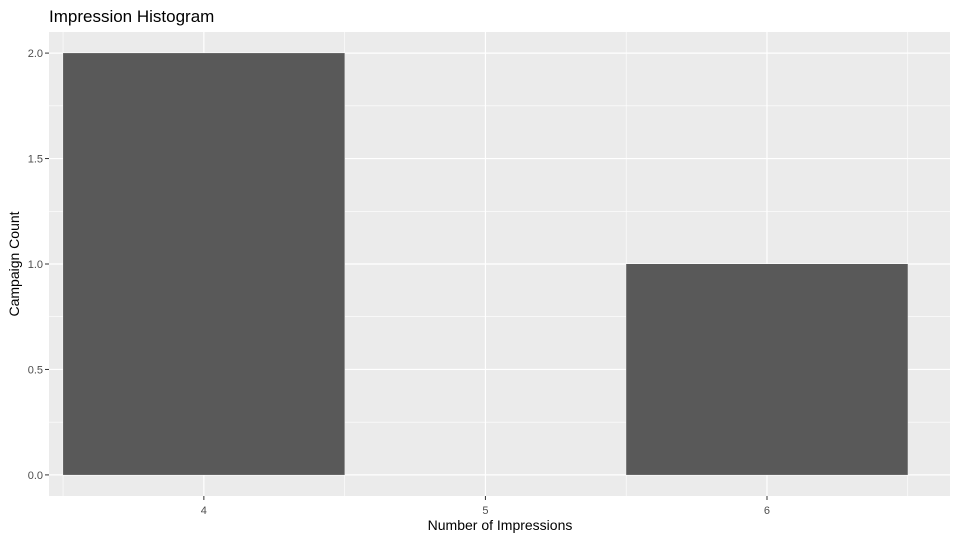 The image size is (959, 540). I want to click on y-tick-label: 1.5, so click(35, 160).